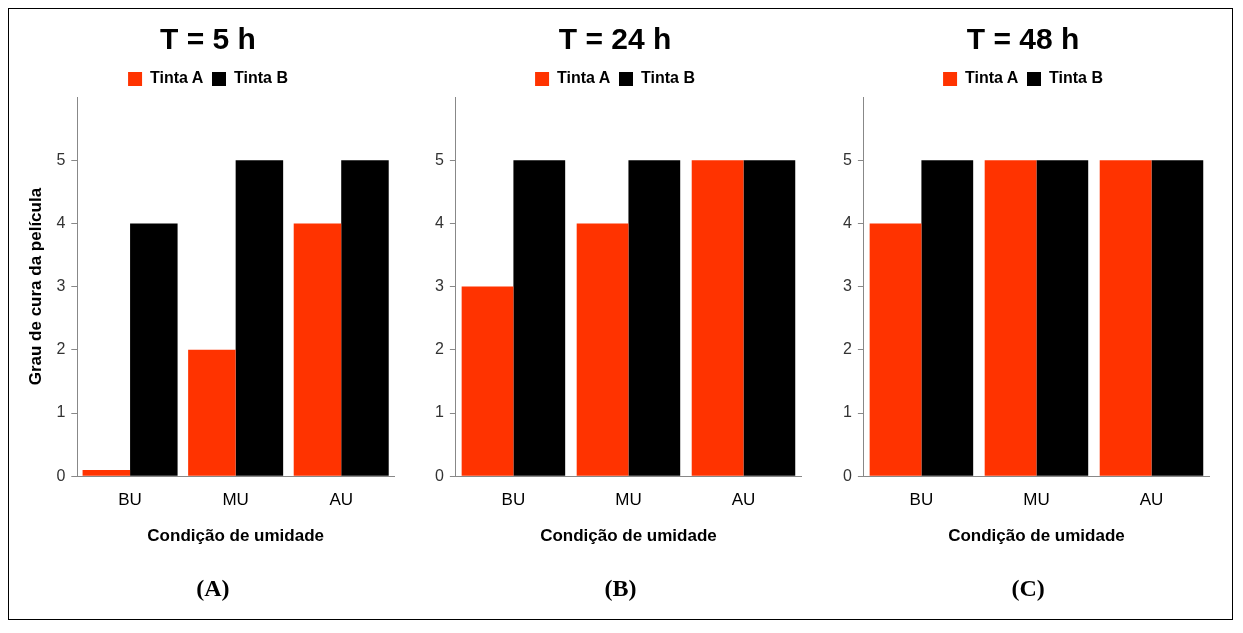  What do you see at coordinates (207, 39) in the screenshot?
I see `chart-title: T = 5 h` at bounding box center [207, 39].